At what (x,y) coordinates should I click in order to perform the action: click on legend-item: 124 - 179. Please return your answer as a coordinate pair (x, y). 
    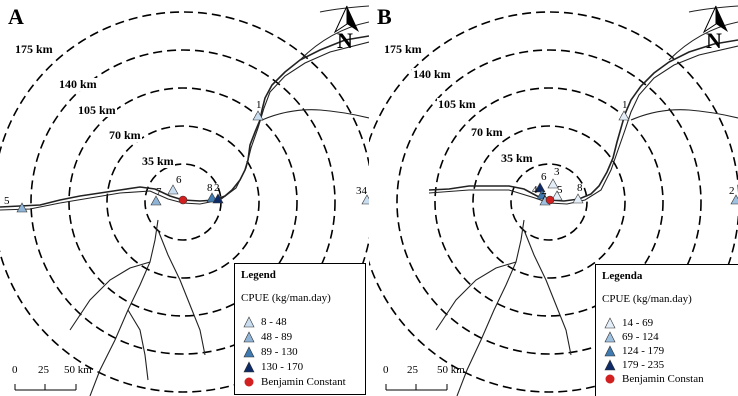
    Looking at the image, I should click on (634, 351).